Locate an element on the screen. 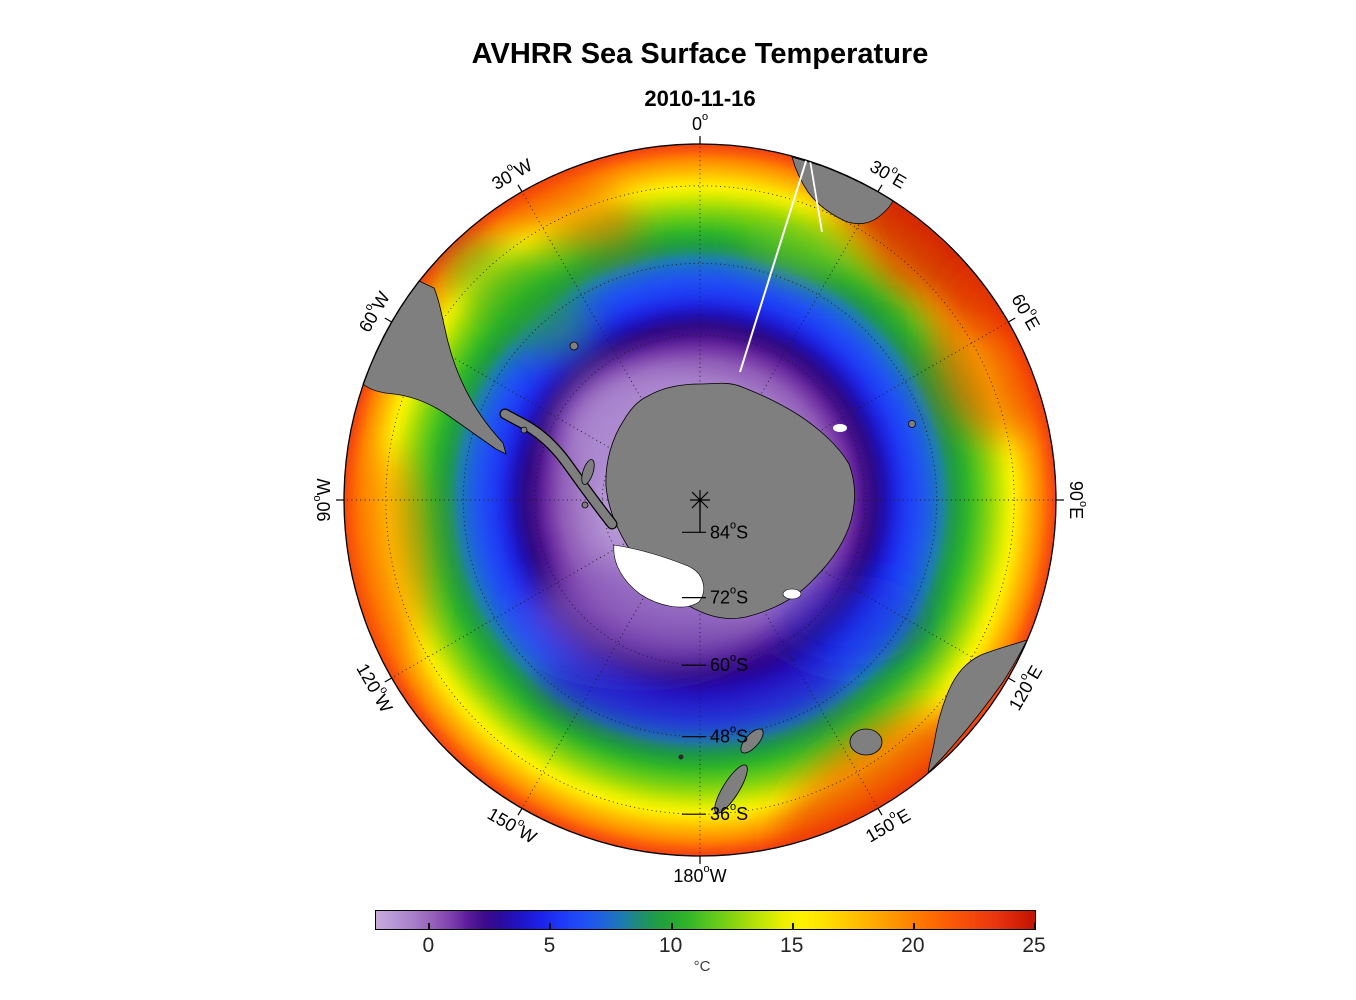 The height and width of the screenshot is (1000, 1356). tasman-warm-blob is located at coordinates (870, 783).